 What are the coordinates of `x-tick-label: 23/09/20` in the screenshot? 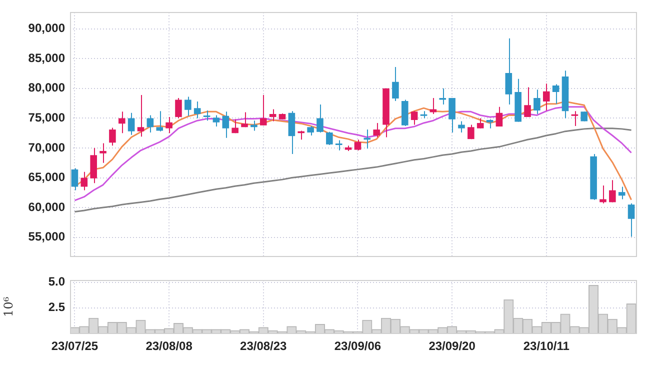 It's located at (452, 346).